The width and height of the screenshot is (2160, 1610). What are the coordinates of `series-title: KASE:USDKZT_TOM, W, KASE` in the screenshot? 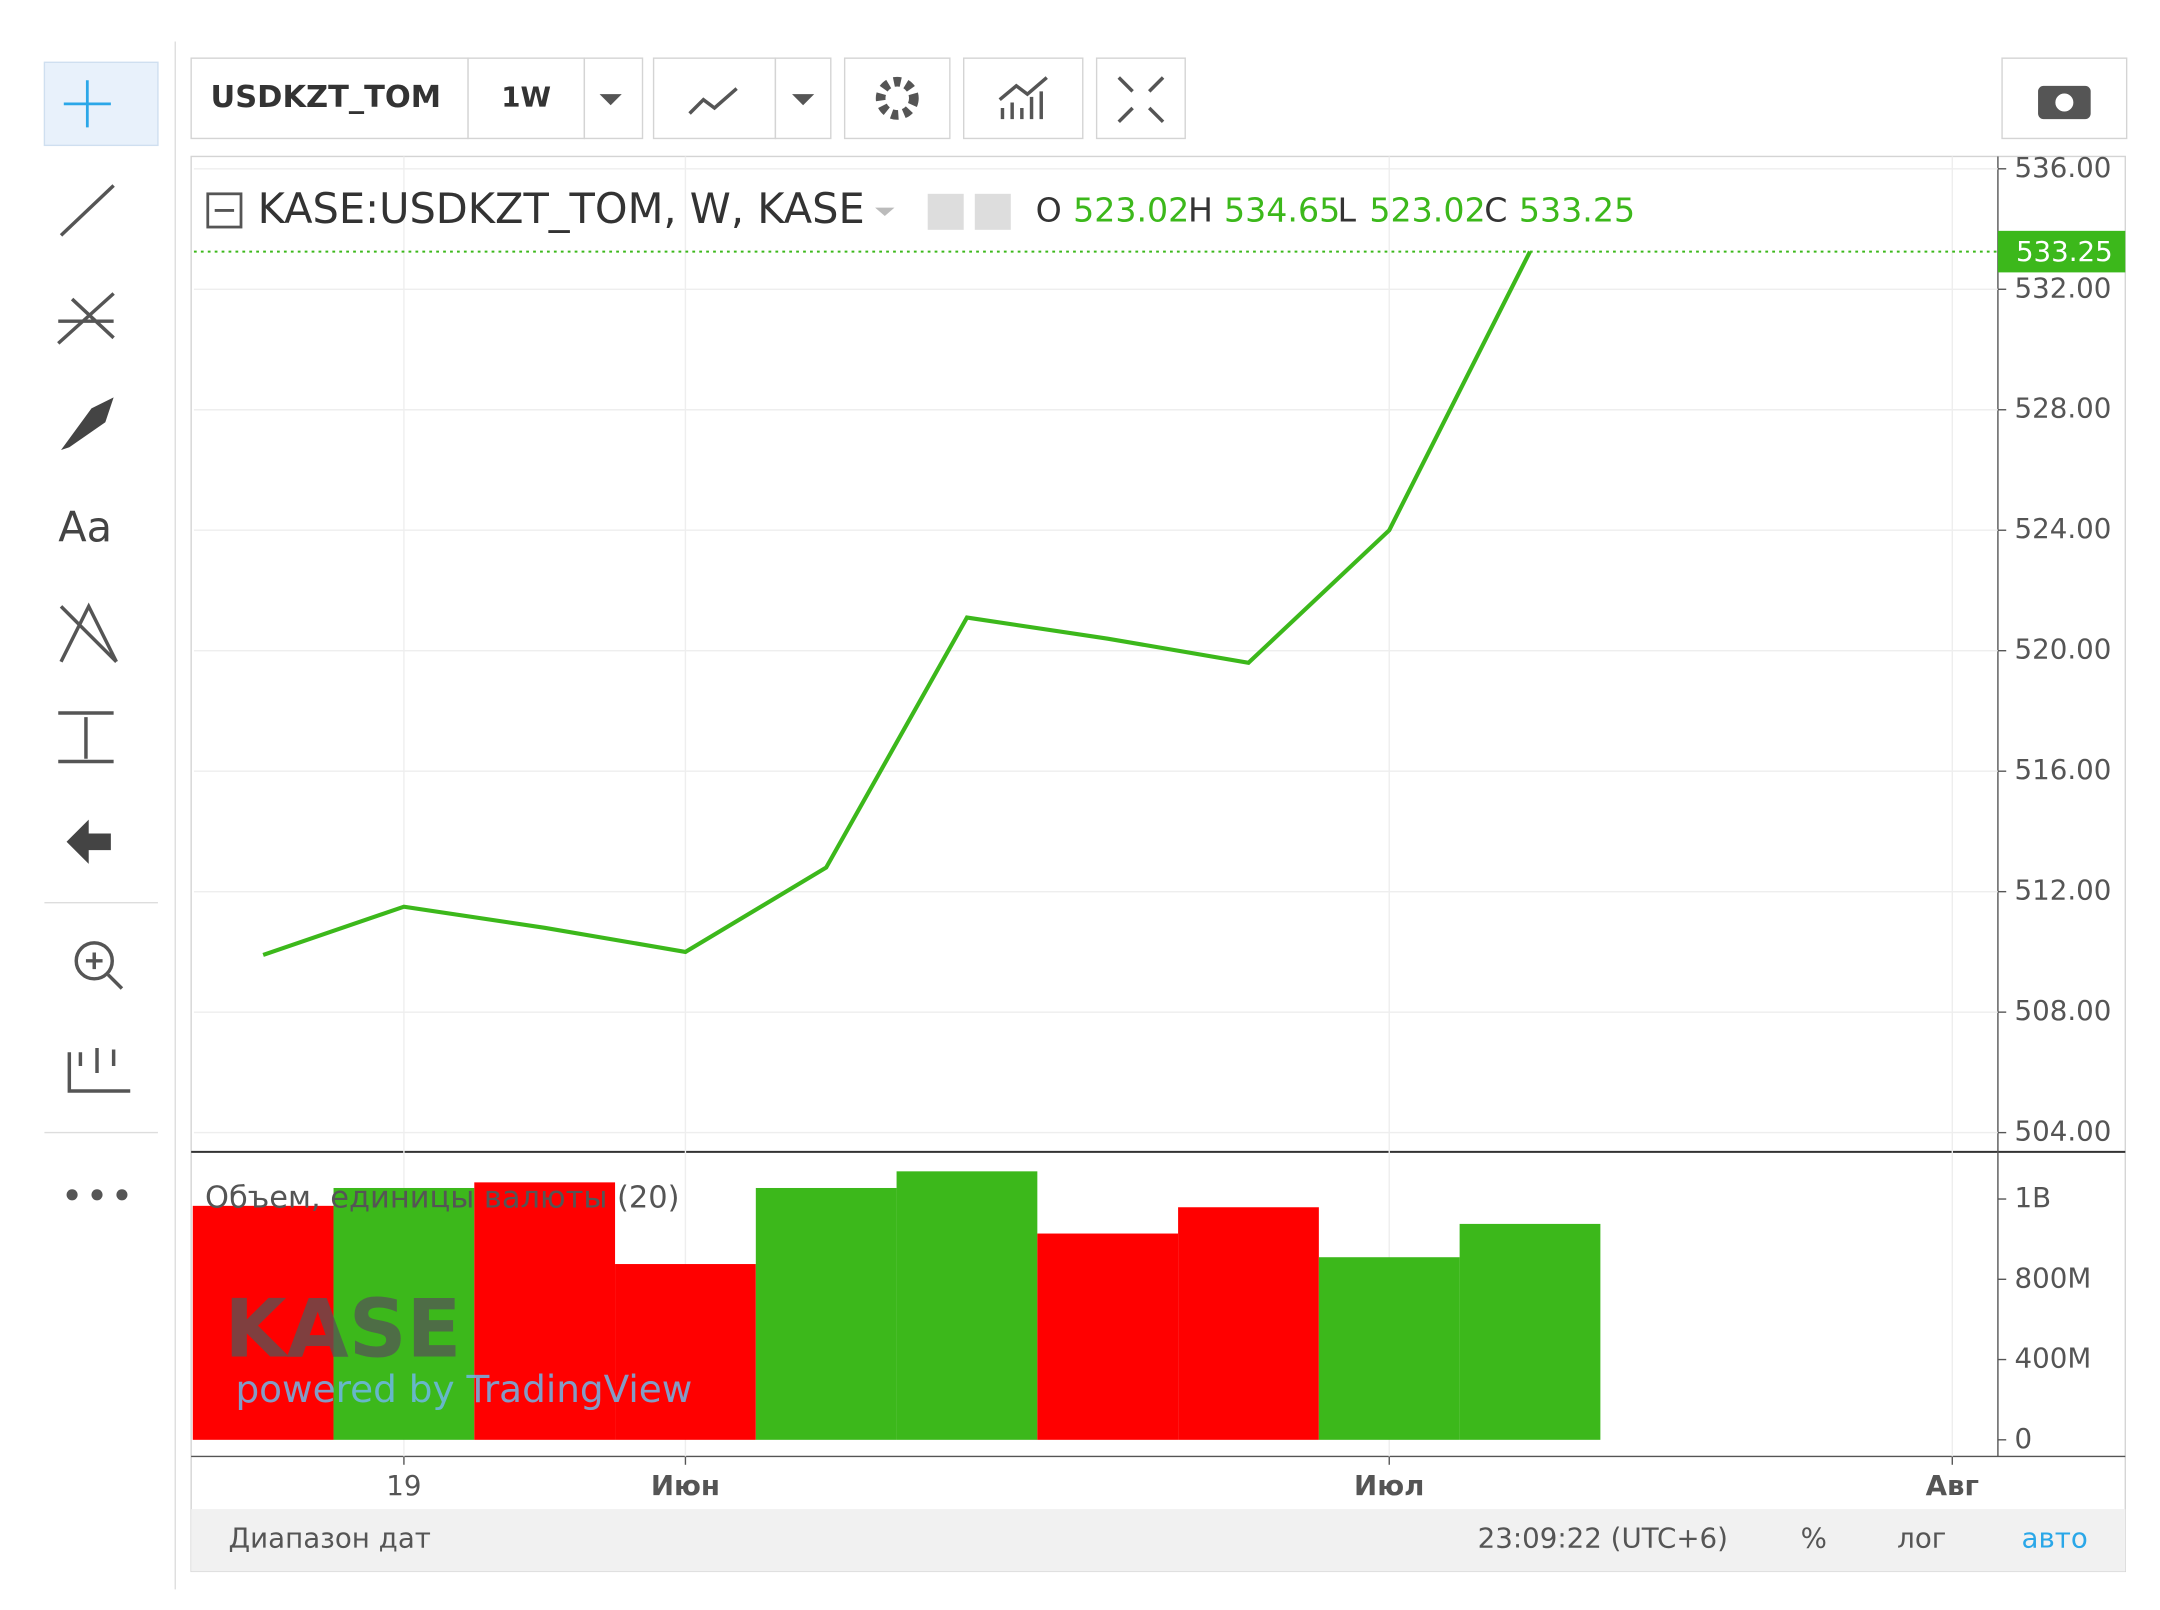 It's located at (561, 208).